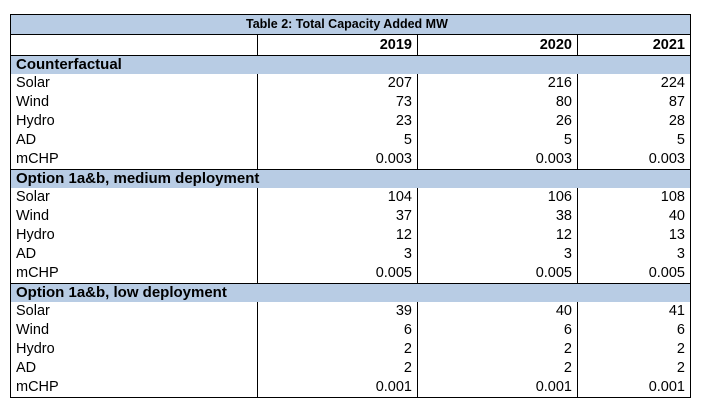 The width and height of the screenshot is (703, 412). I want to click on year-header-2019: 2019, so click(337, 45).